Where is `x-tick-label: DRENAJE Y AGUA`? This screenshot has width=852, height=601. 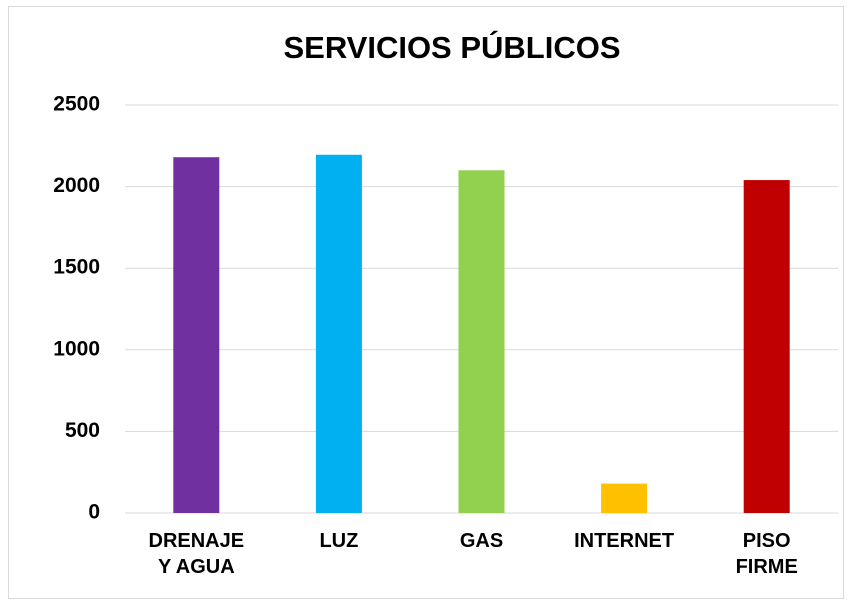 x-tick-label: DRENAJE Y AGUA is located at coordinates (196, 554).